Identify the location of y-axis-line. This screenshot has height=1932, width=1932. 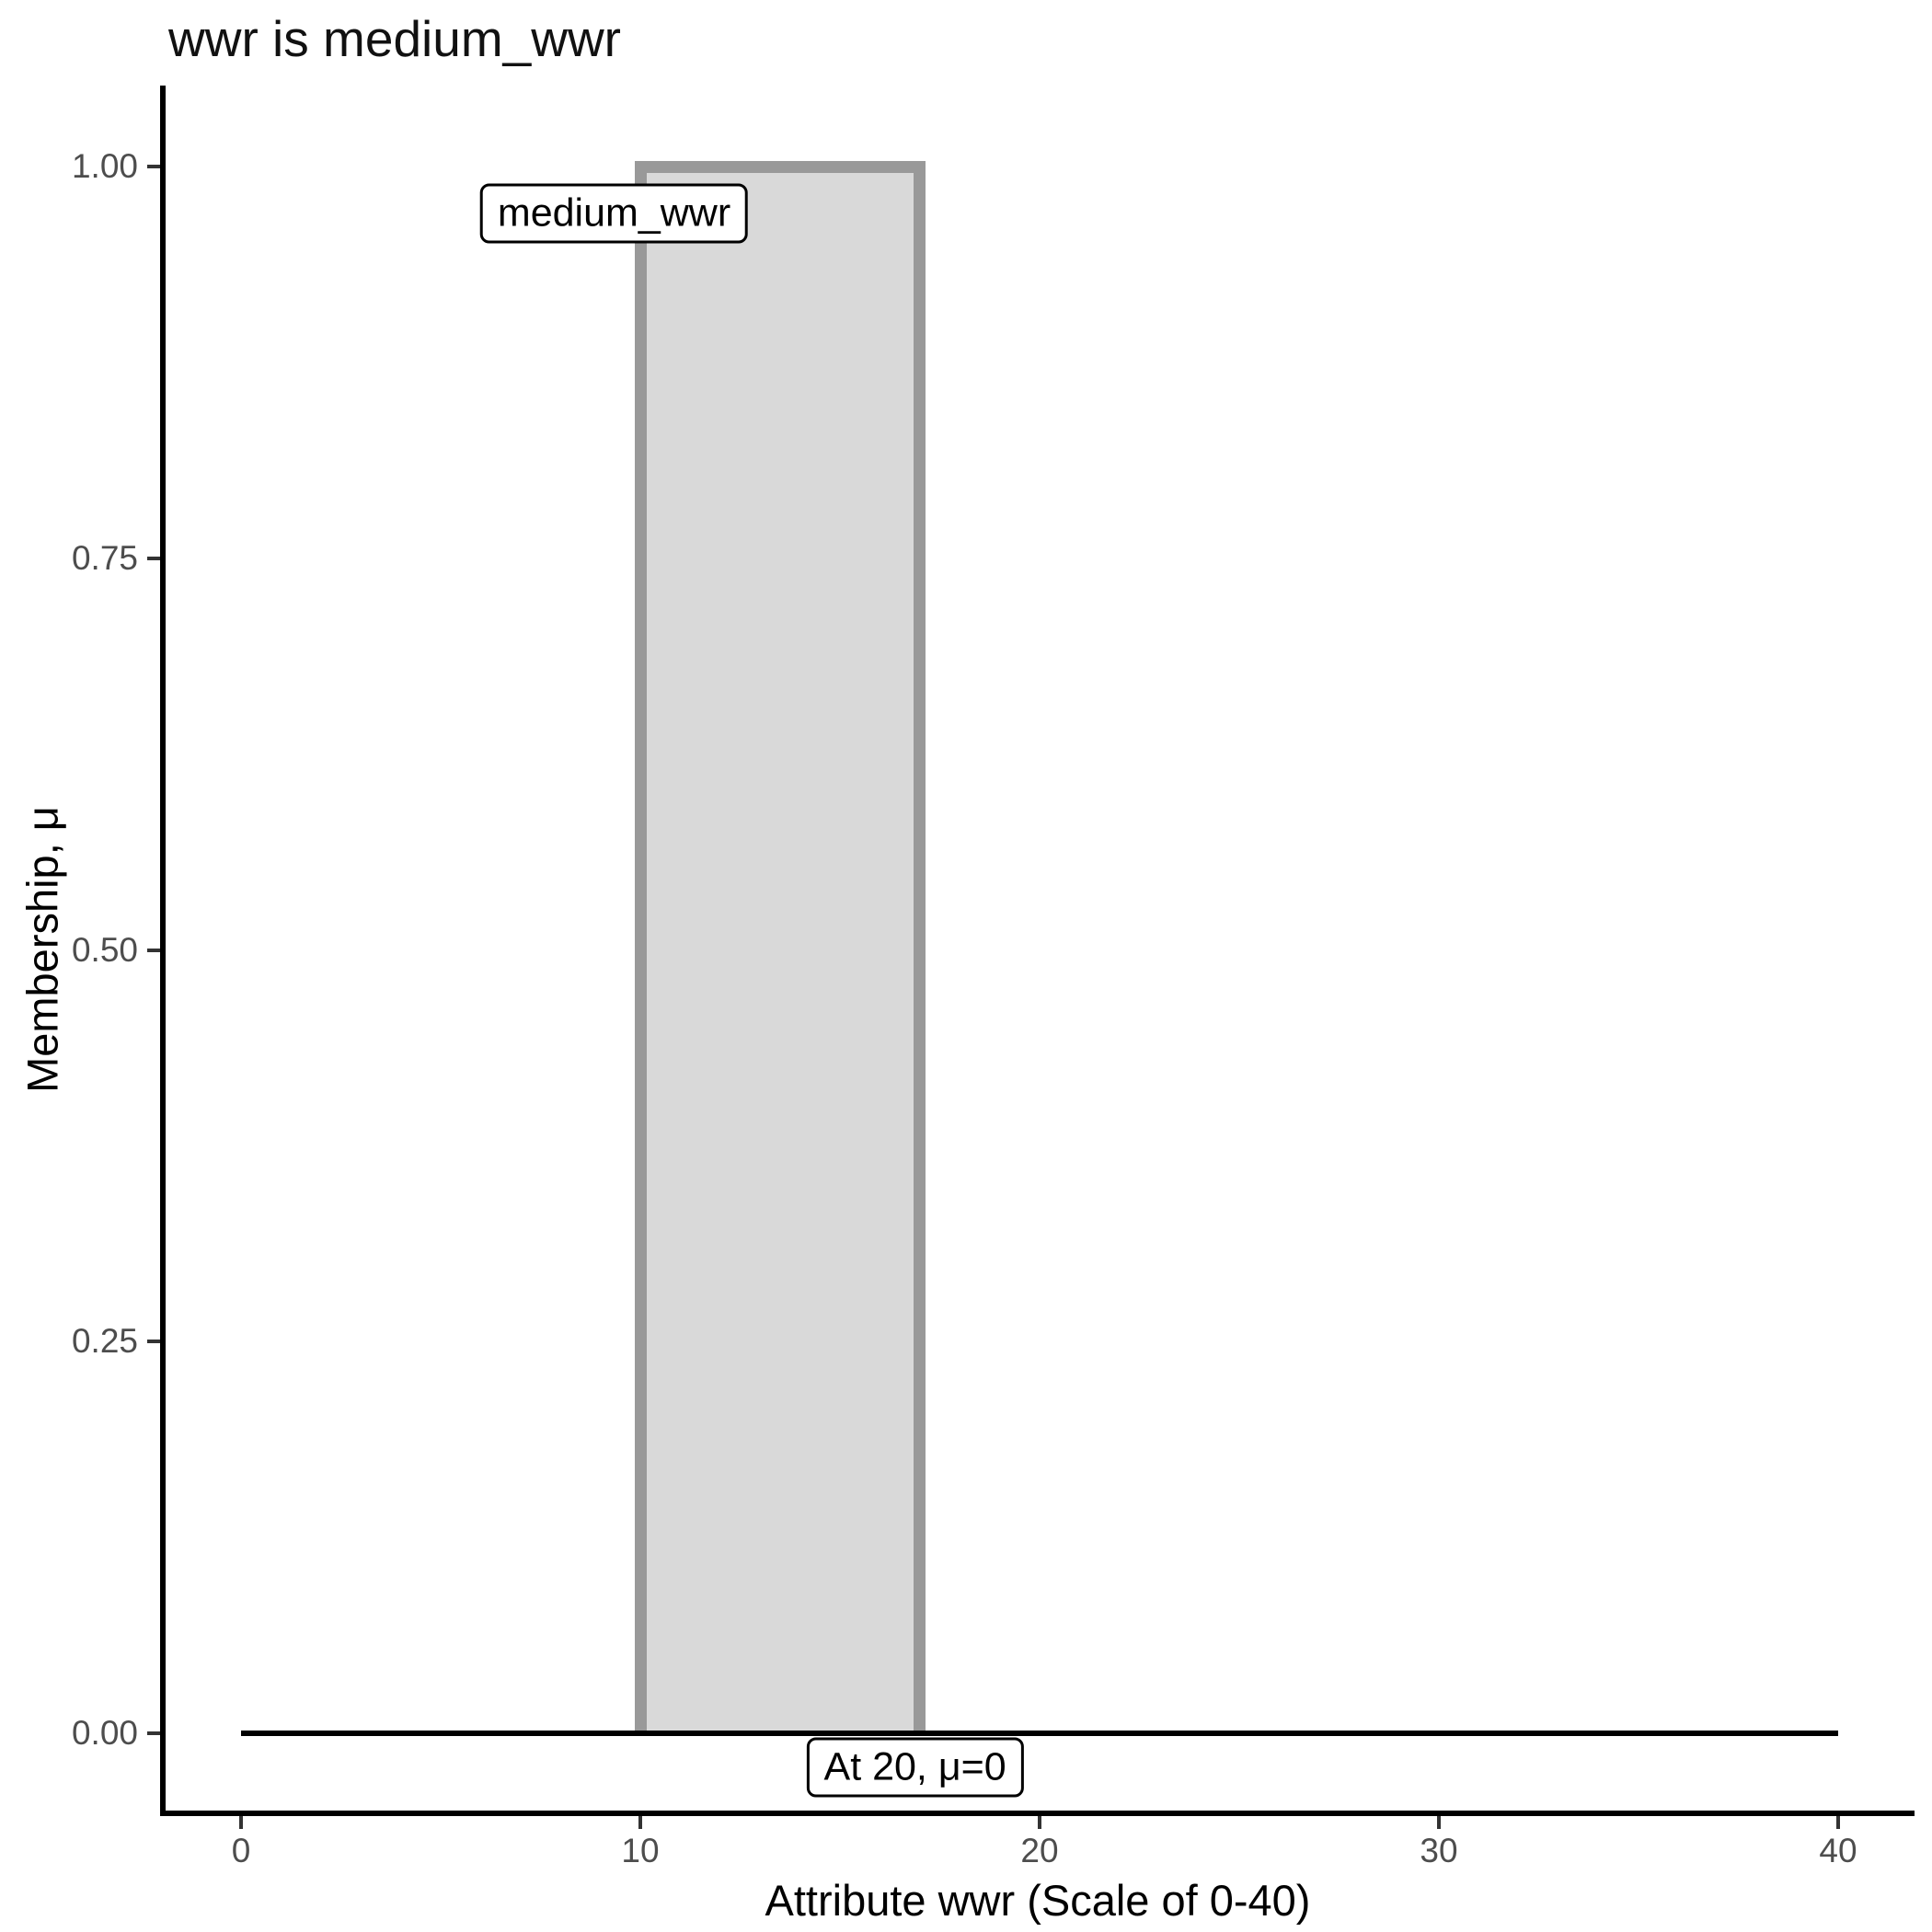
(163, 951).